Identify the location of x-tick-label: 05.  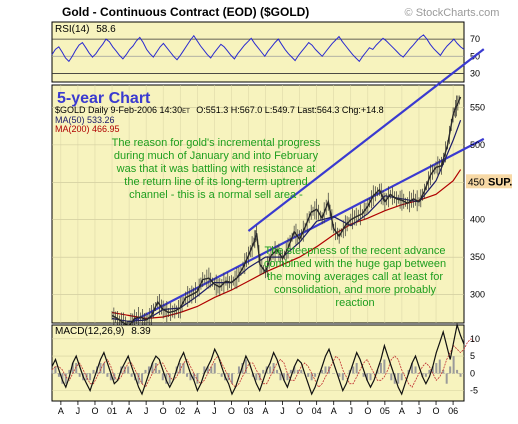
(385, 411).